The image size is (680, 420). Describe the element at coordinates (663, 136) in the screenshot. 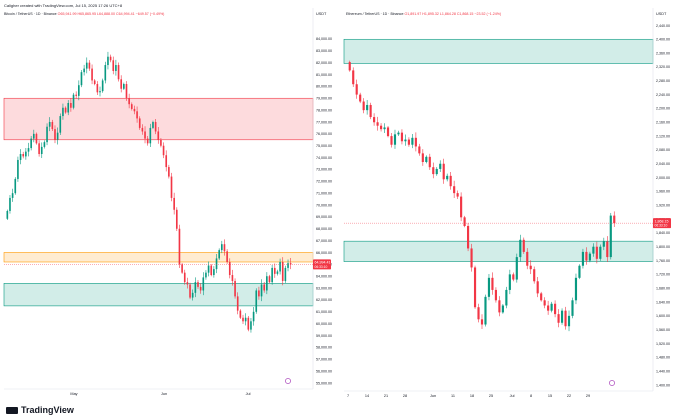

I see `eth-y-tick: 2,120.00` at that location.